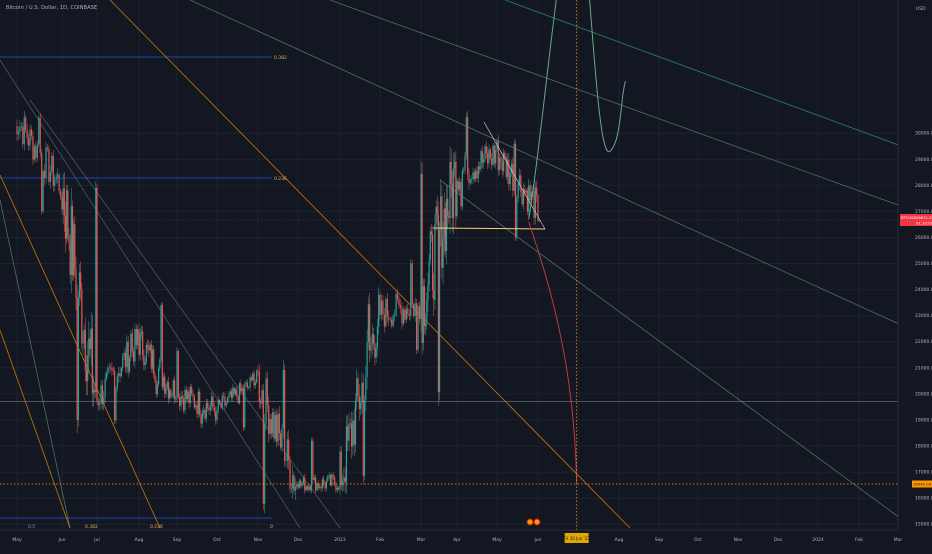 This screenshot has width=932, height=554. I want to click on target-date-badge, so click(576, 538).